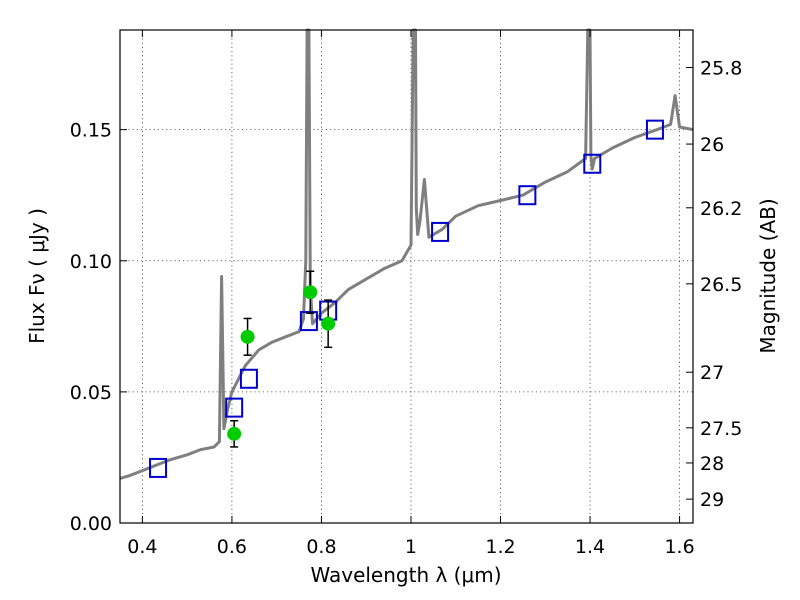  I want to click on right-tick-label: 25.8, so click(721, 68).